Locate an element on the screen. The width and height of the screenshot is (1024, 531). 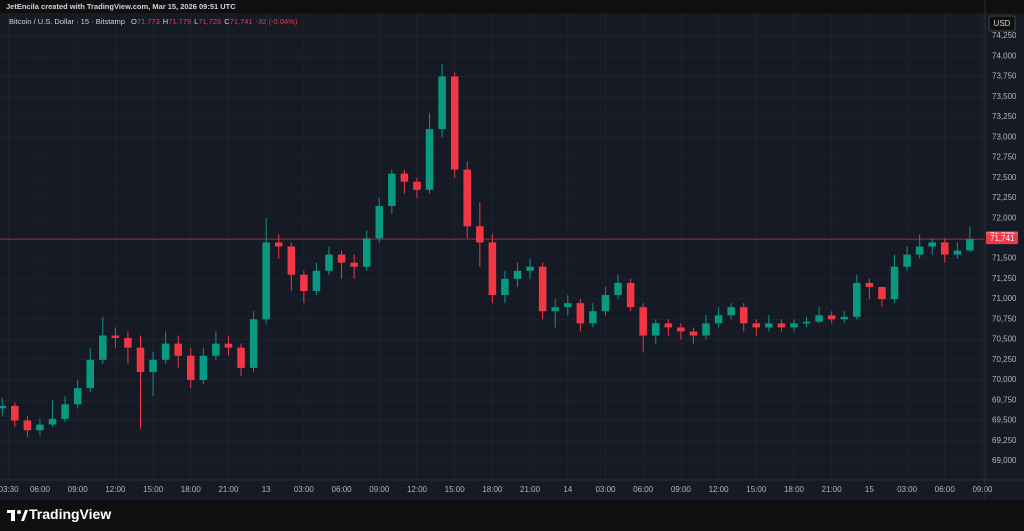
y-tick-label: 73,500 is located at coordinates (1004, 96).